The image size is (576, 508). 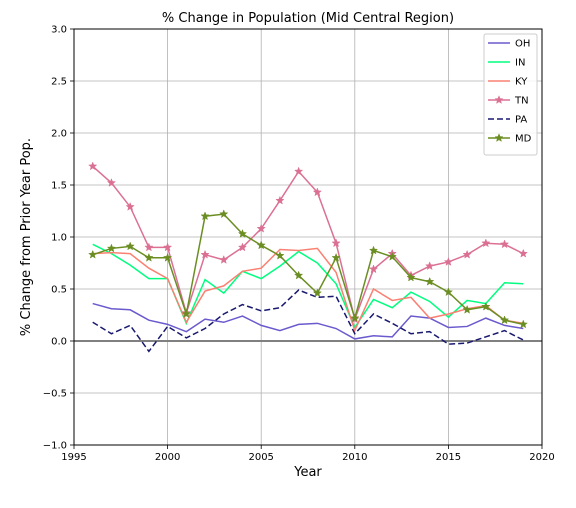 I want to click on series-line-oh, so click(x=308, y=321).